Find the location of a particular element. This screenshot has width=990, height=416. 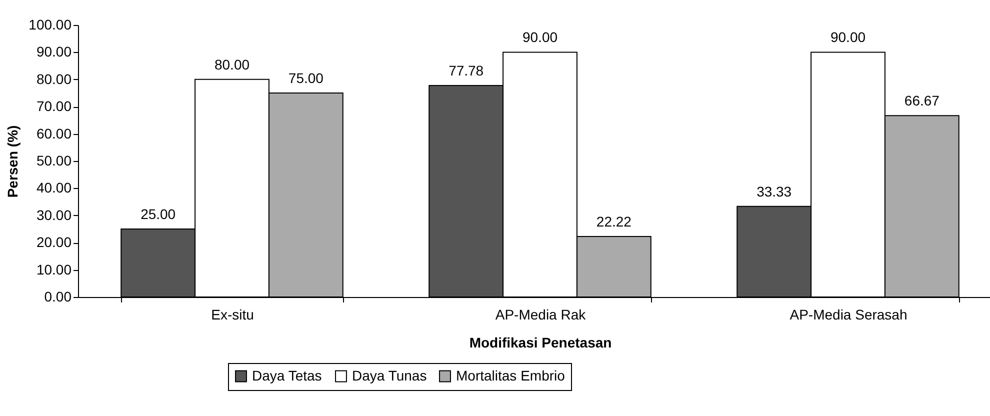

data-label: 25.00 is located at coordinates (158, 214).